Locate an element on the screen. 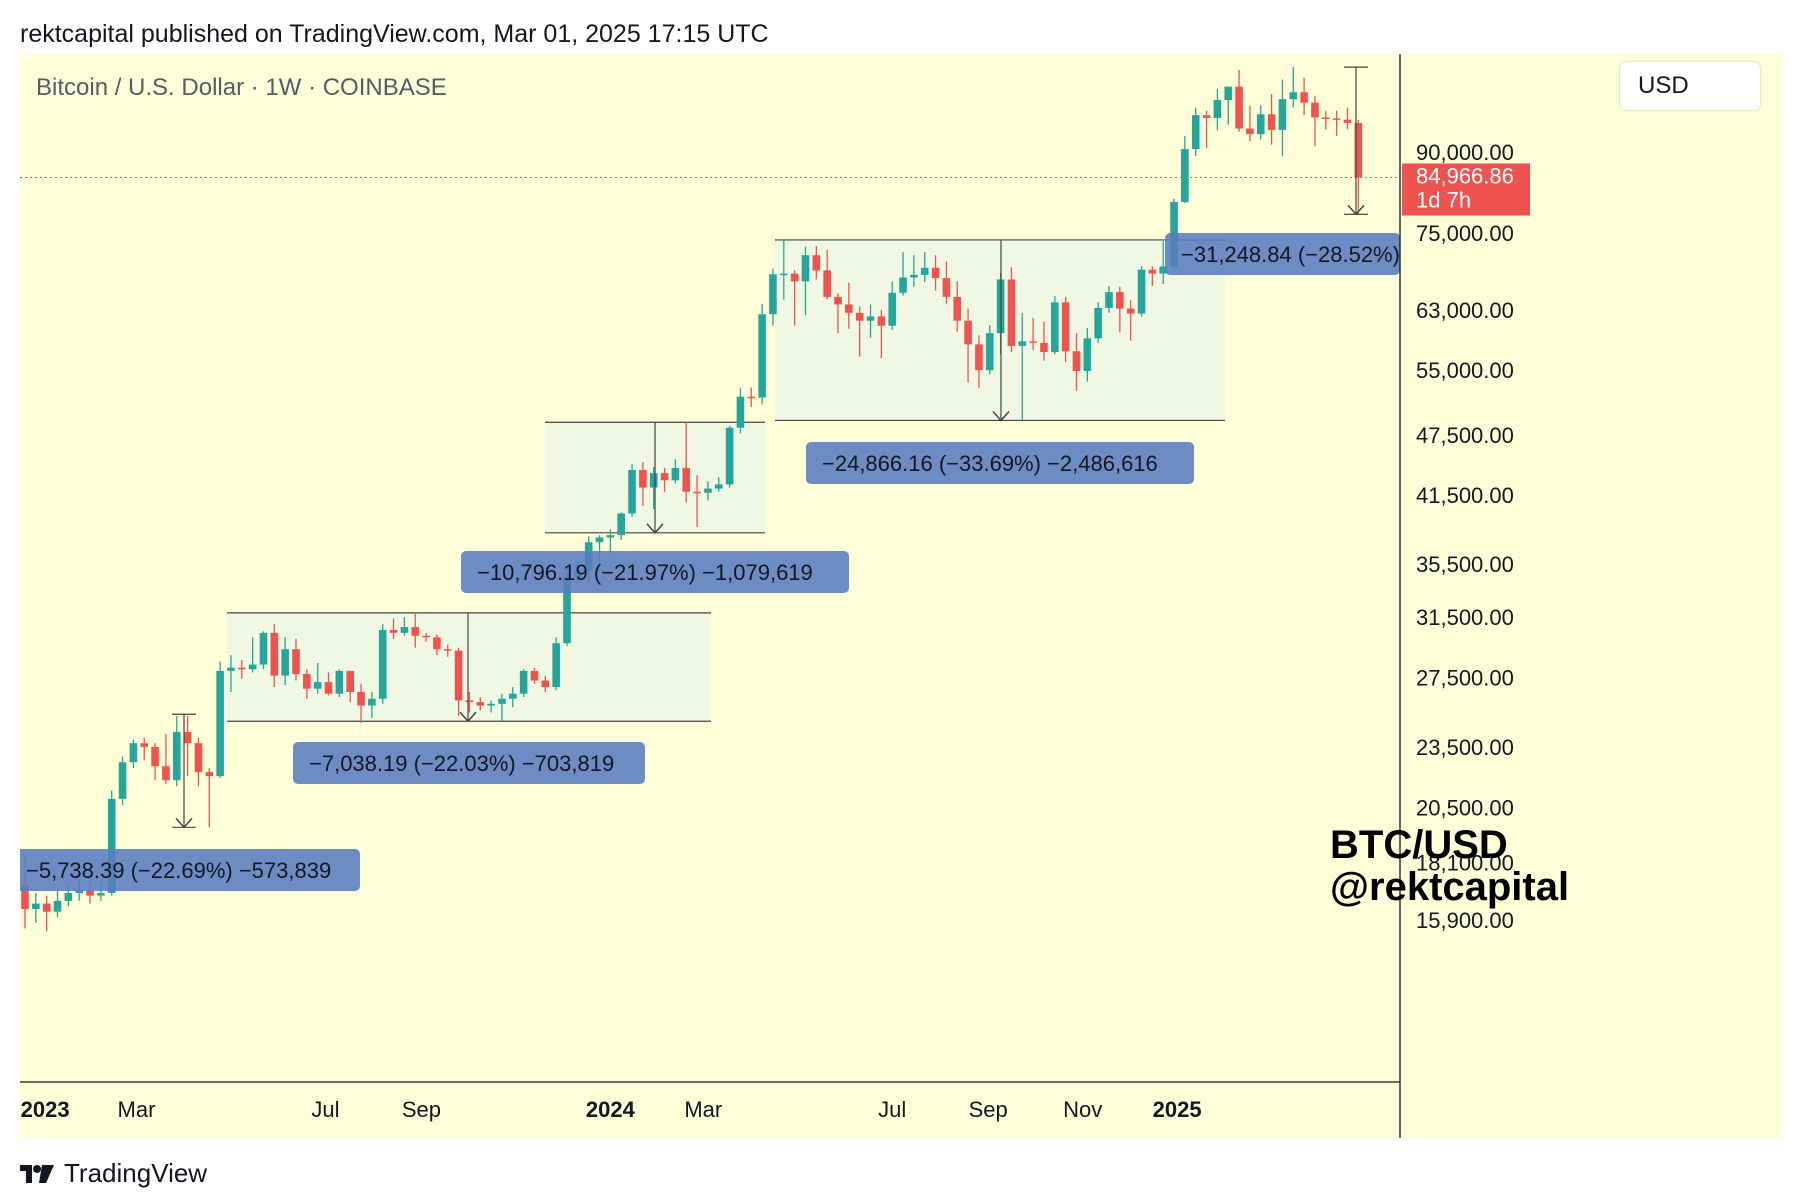  price-tick-label: 35,500.00 is located at coordinates (1465, 564).